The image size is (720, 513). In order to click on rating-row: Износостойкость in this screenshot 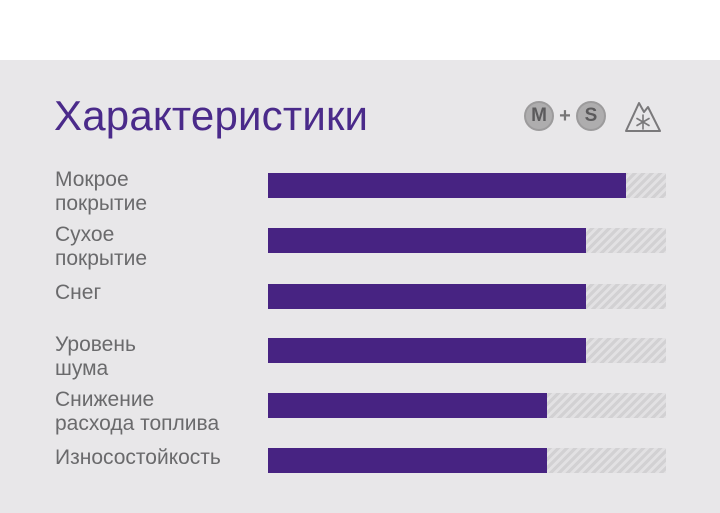, I will do `click(360, 471)`.